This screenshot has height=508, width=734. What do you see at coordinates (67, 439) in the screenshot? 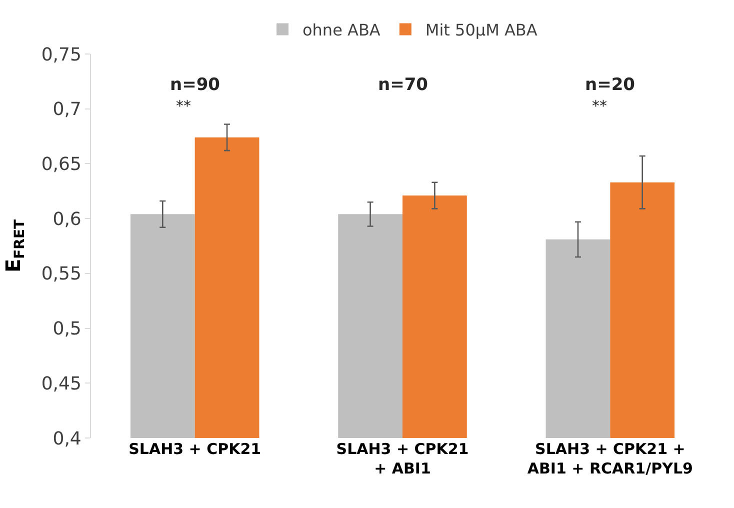
I see `y-tick-label: 0,4` at bounding box center [67, 439].